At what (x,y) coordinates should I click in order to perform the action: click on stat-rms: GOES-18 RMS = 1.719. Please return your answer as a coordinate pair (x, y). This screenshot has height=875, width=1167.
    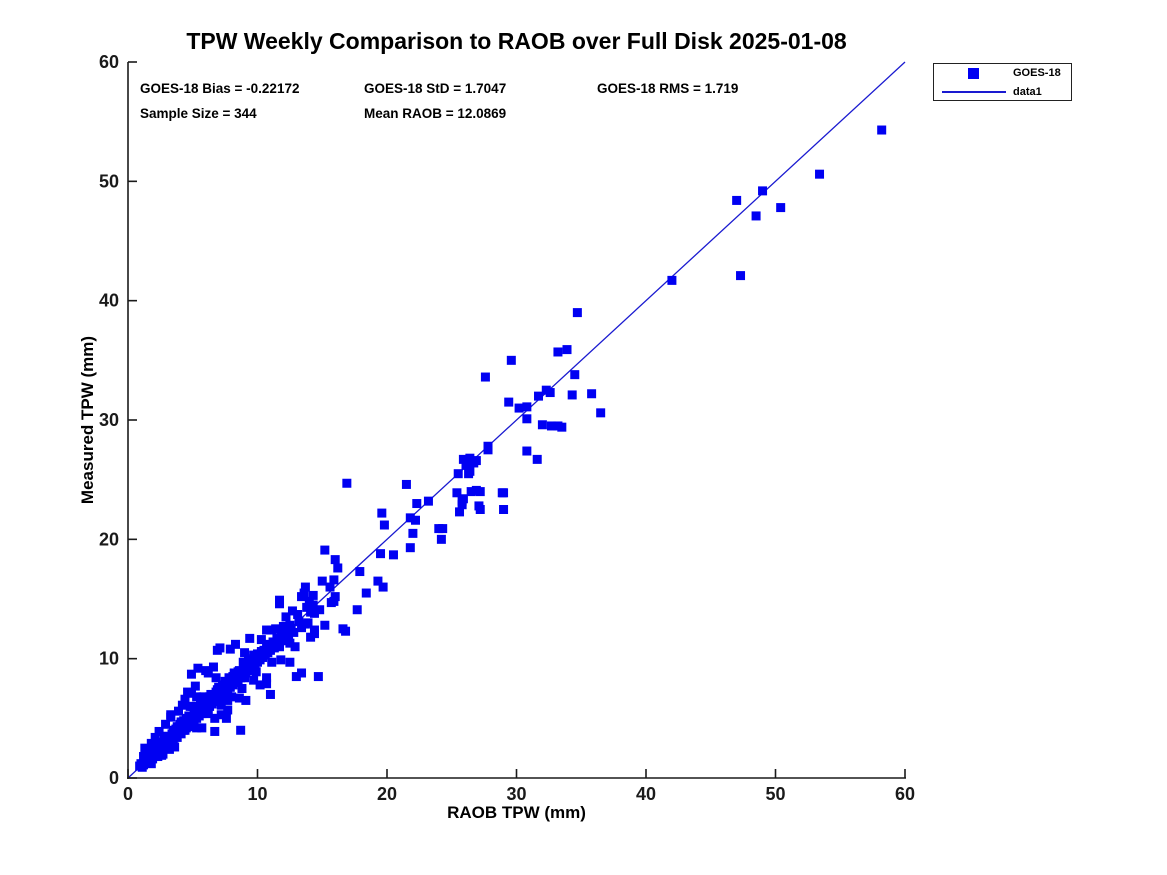
    Looking at the image, I should click on (668, 88).